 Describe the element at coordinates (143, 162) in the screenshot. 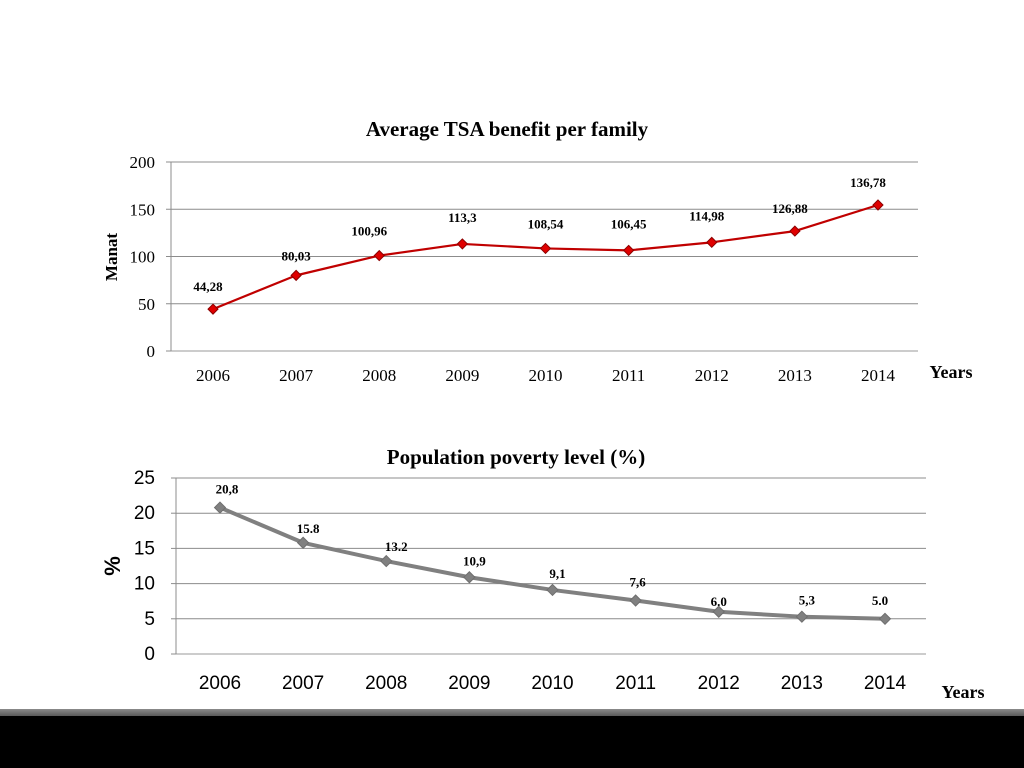

I see `y-tick-label: 200` at that location.